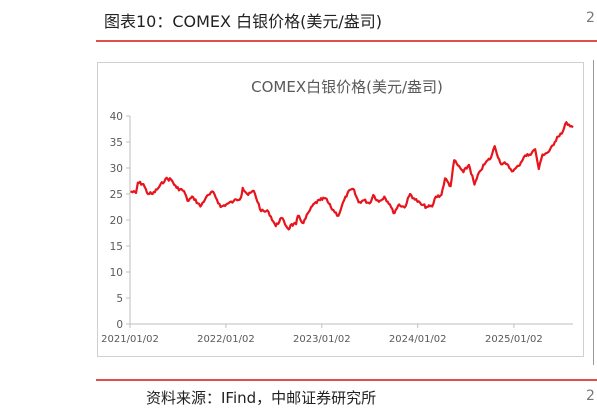  What do you see at coordinates (514, 339) in the screenshot?
I see `x-tick-label: 2025/01/02` at bounding box center [514, 339].